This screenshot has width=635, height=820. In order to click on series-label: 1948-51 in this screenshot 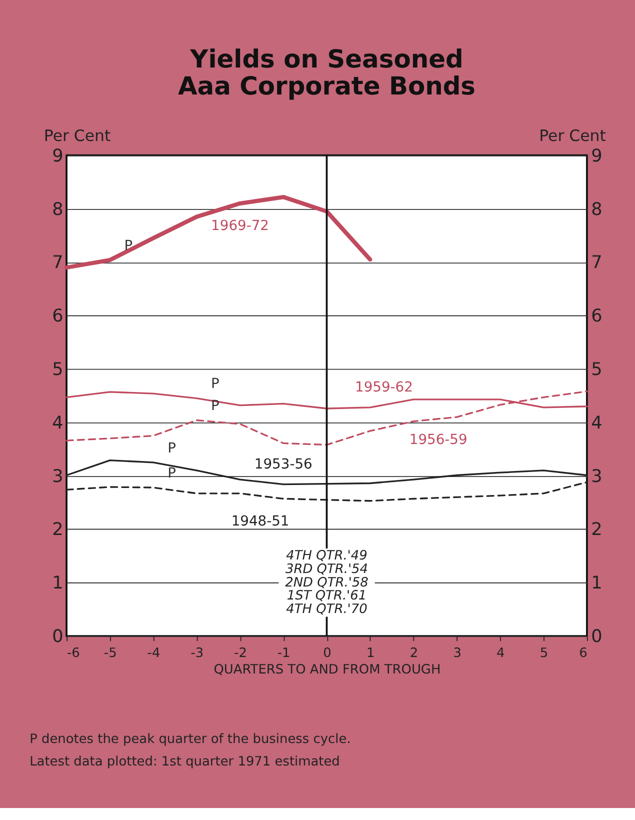, I will do `click(260, 522)`.